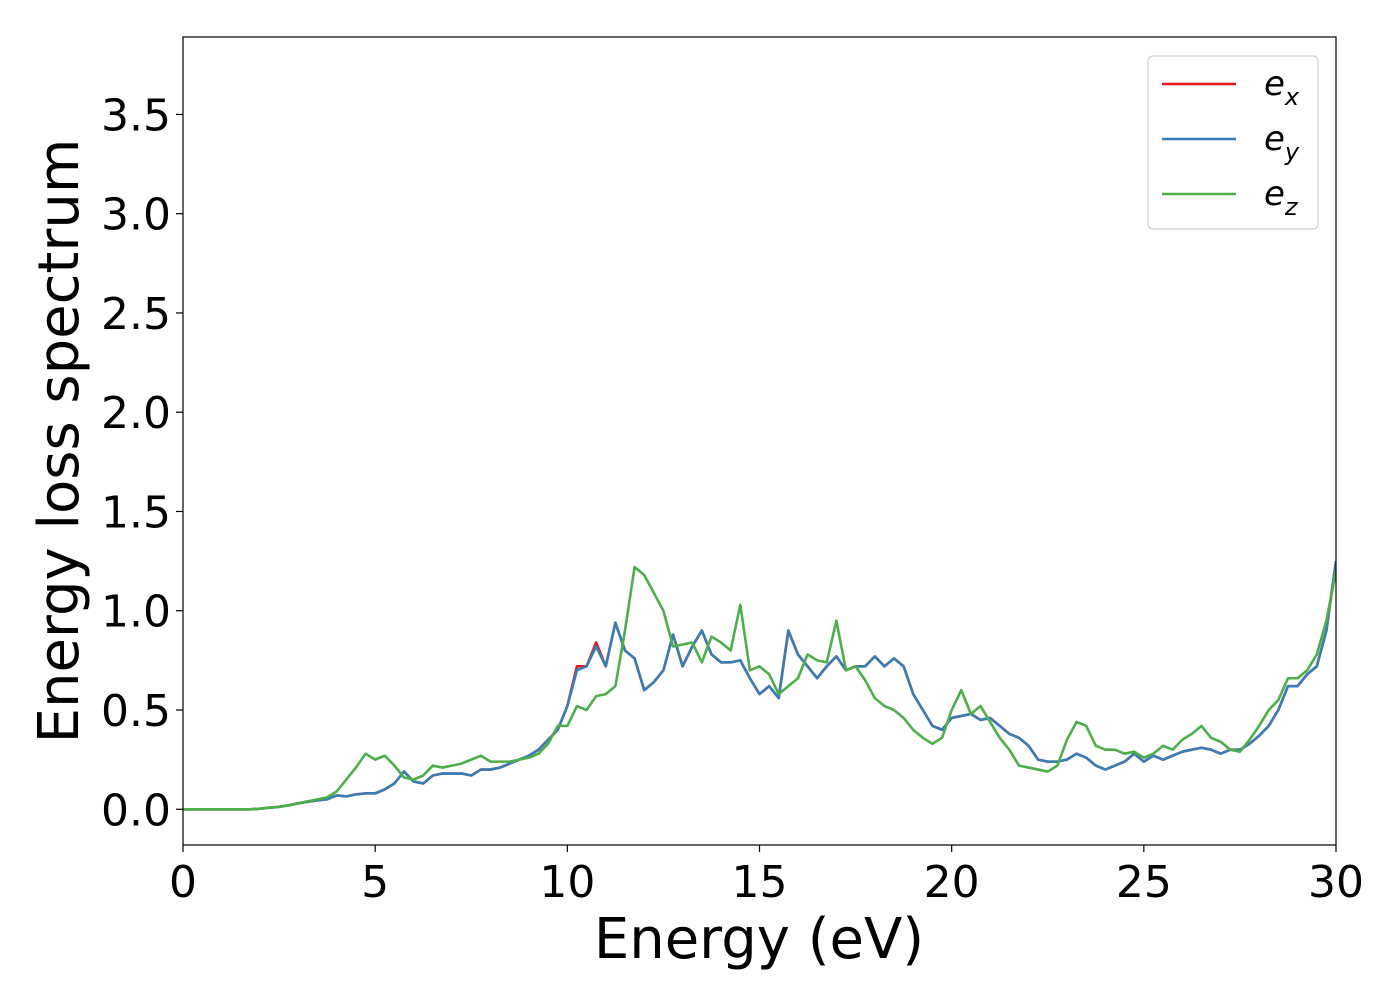 This screenshot has height=1000, width=1400. Describe the element at coordinates (1233, 142) in the screenshot. I see `legend-box` at that location.